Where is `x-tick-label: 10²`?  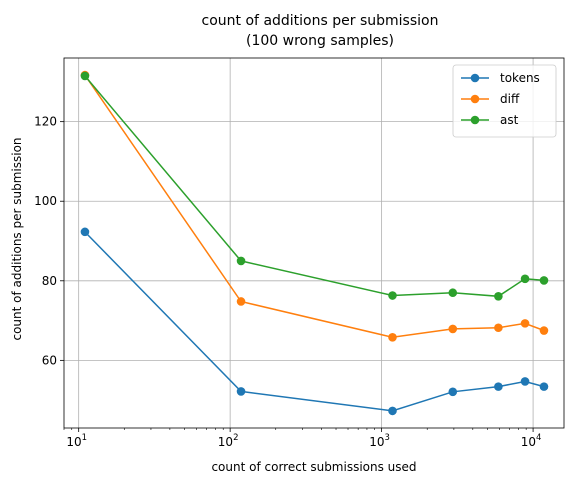 x-tick-label: 10² is located at coordinates (228, 441).